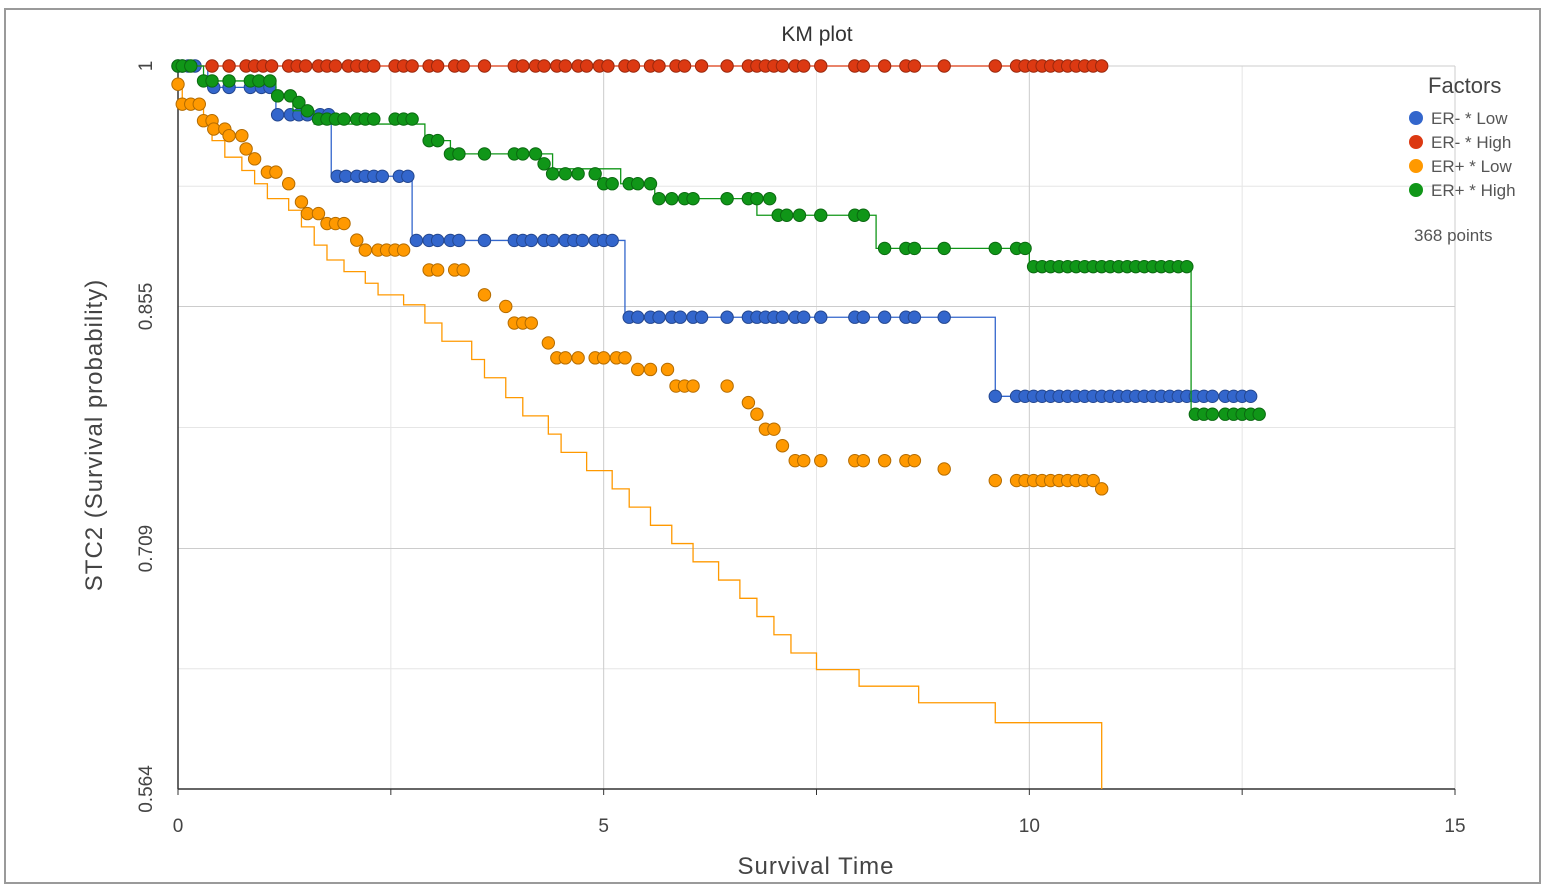  Describe the element at coordinates (1462, 190) in the screenshot. I see `legend-item: ER+ * High` at that location.